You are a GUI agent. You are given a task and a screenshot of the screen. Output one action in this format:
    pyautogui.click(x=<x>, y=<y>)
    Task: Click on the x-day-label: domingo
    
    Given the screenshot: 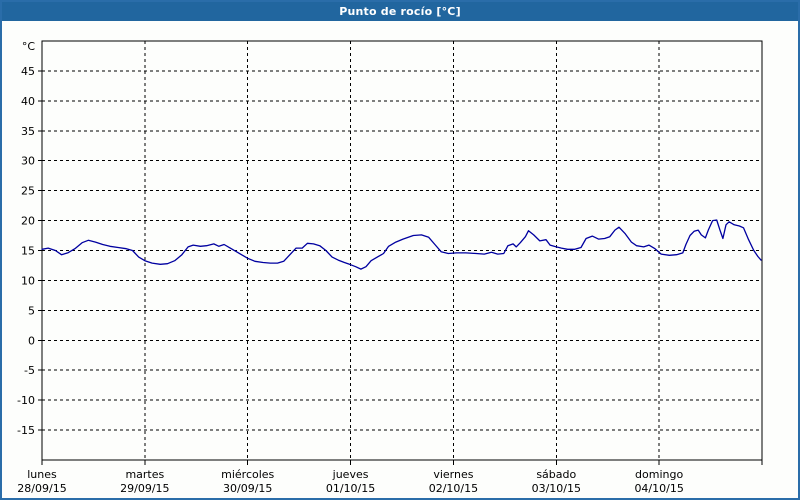 What is the action you would take?
    pyautogui.click(x=659, y=474)
    